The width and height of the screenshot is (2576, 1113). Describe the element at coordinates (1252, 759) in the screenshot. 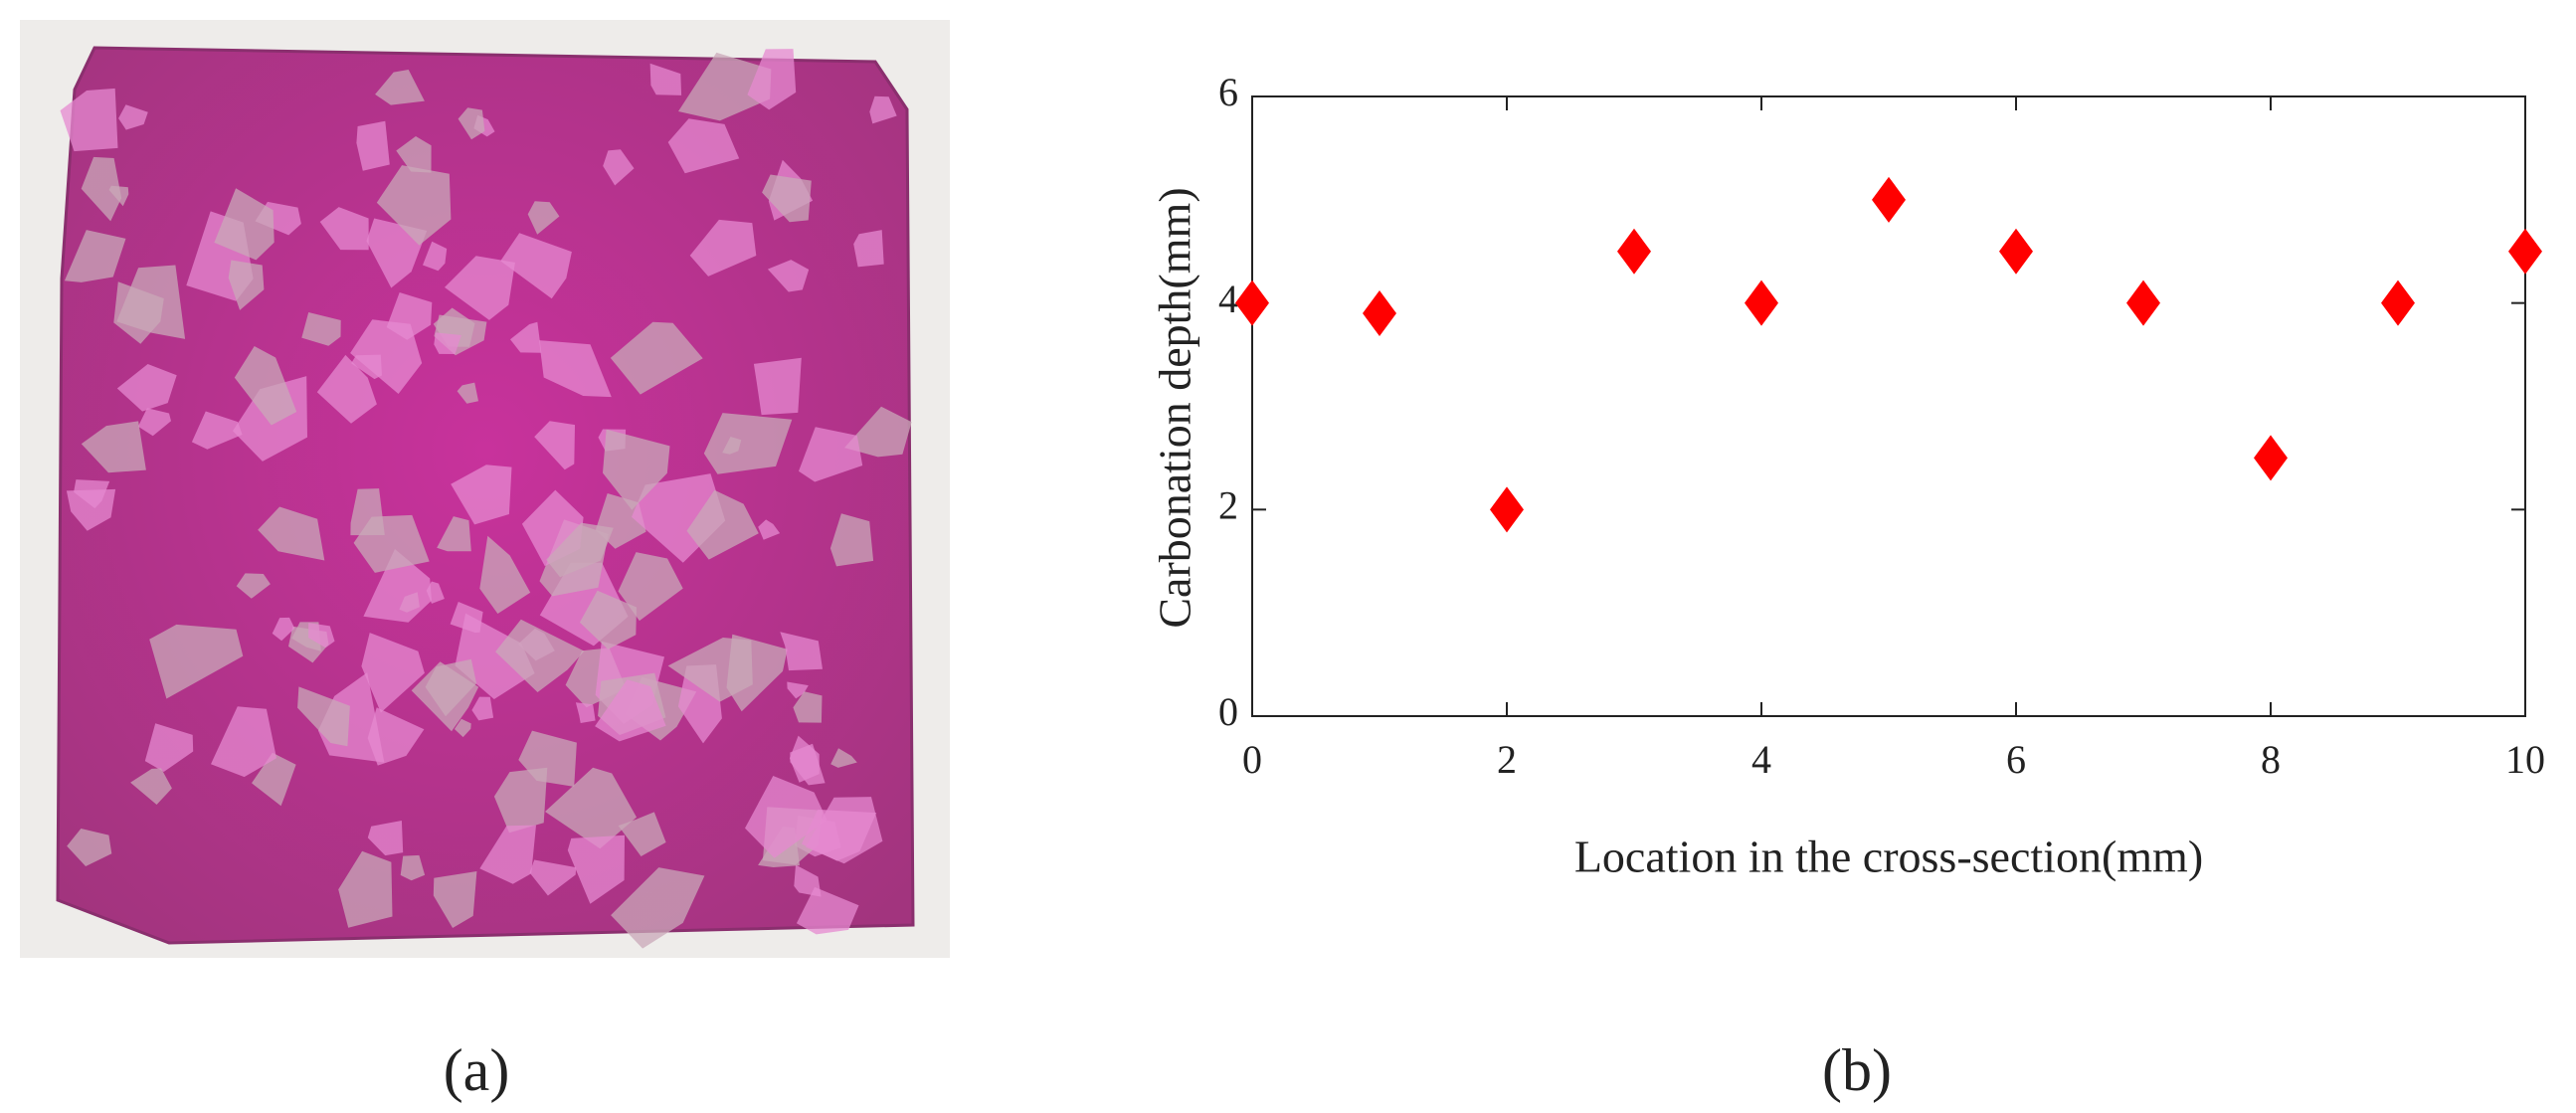

I see `x-tick-label: 0` at that location.